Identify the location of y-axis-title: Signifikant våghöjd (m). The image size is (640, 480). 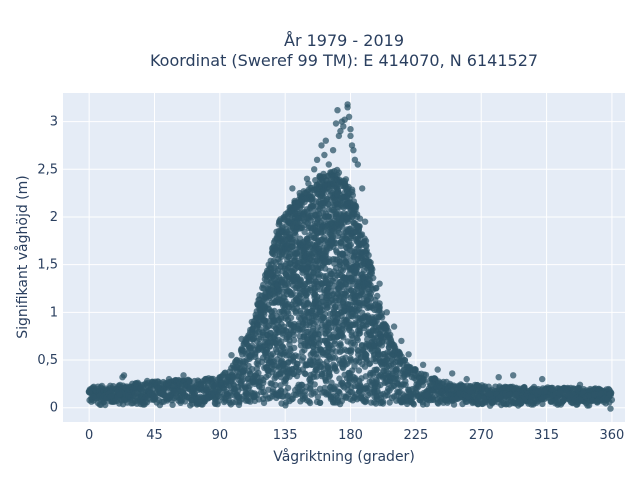
(22, 256).